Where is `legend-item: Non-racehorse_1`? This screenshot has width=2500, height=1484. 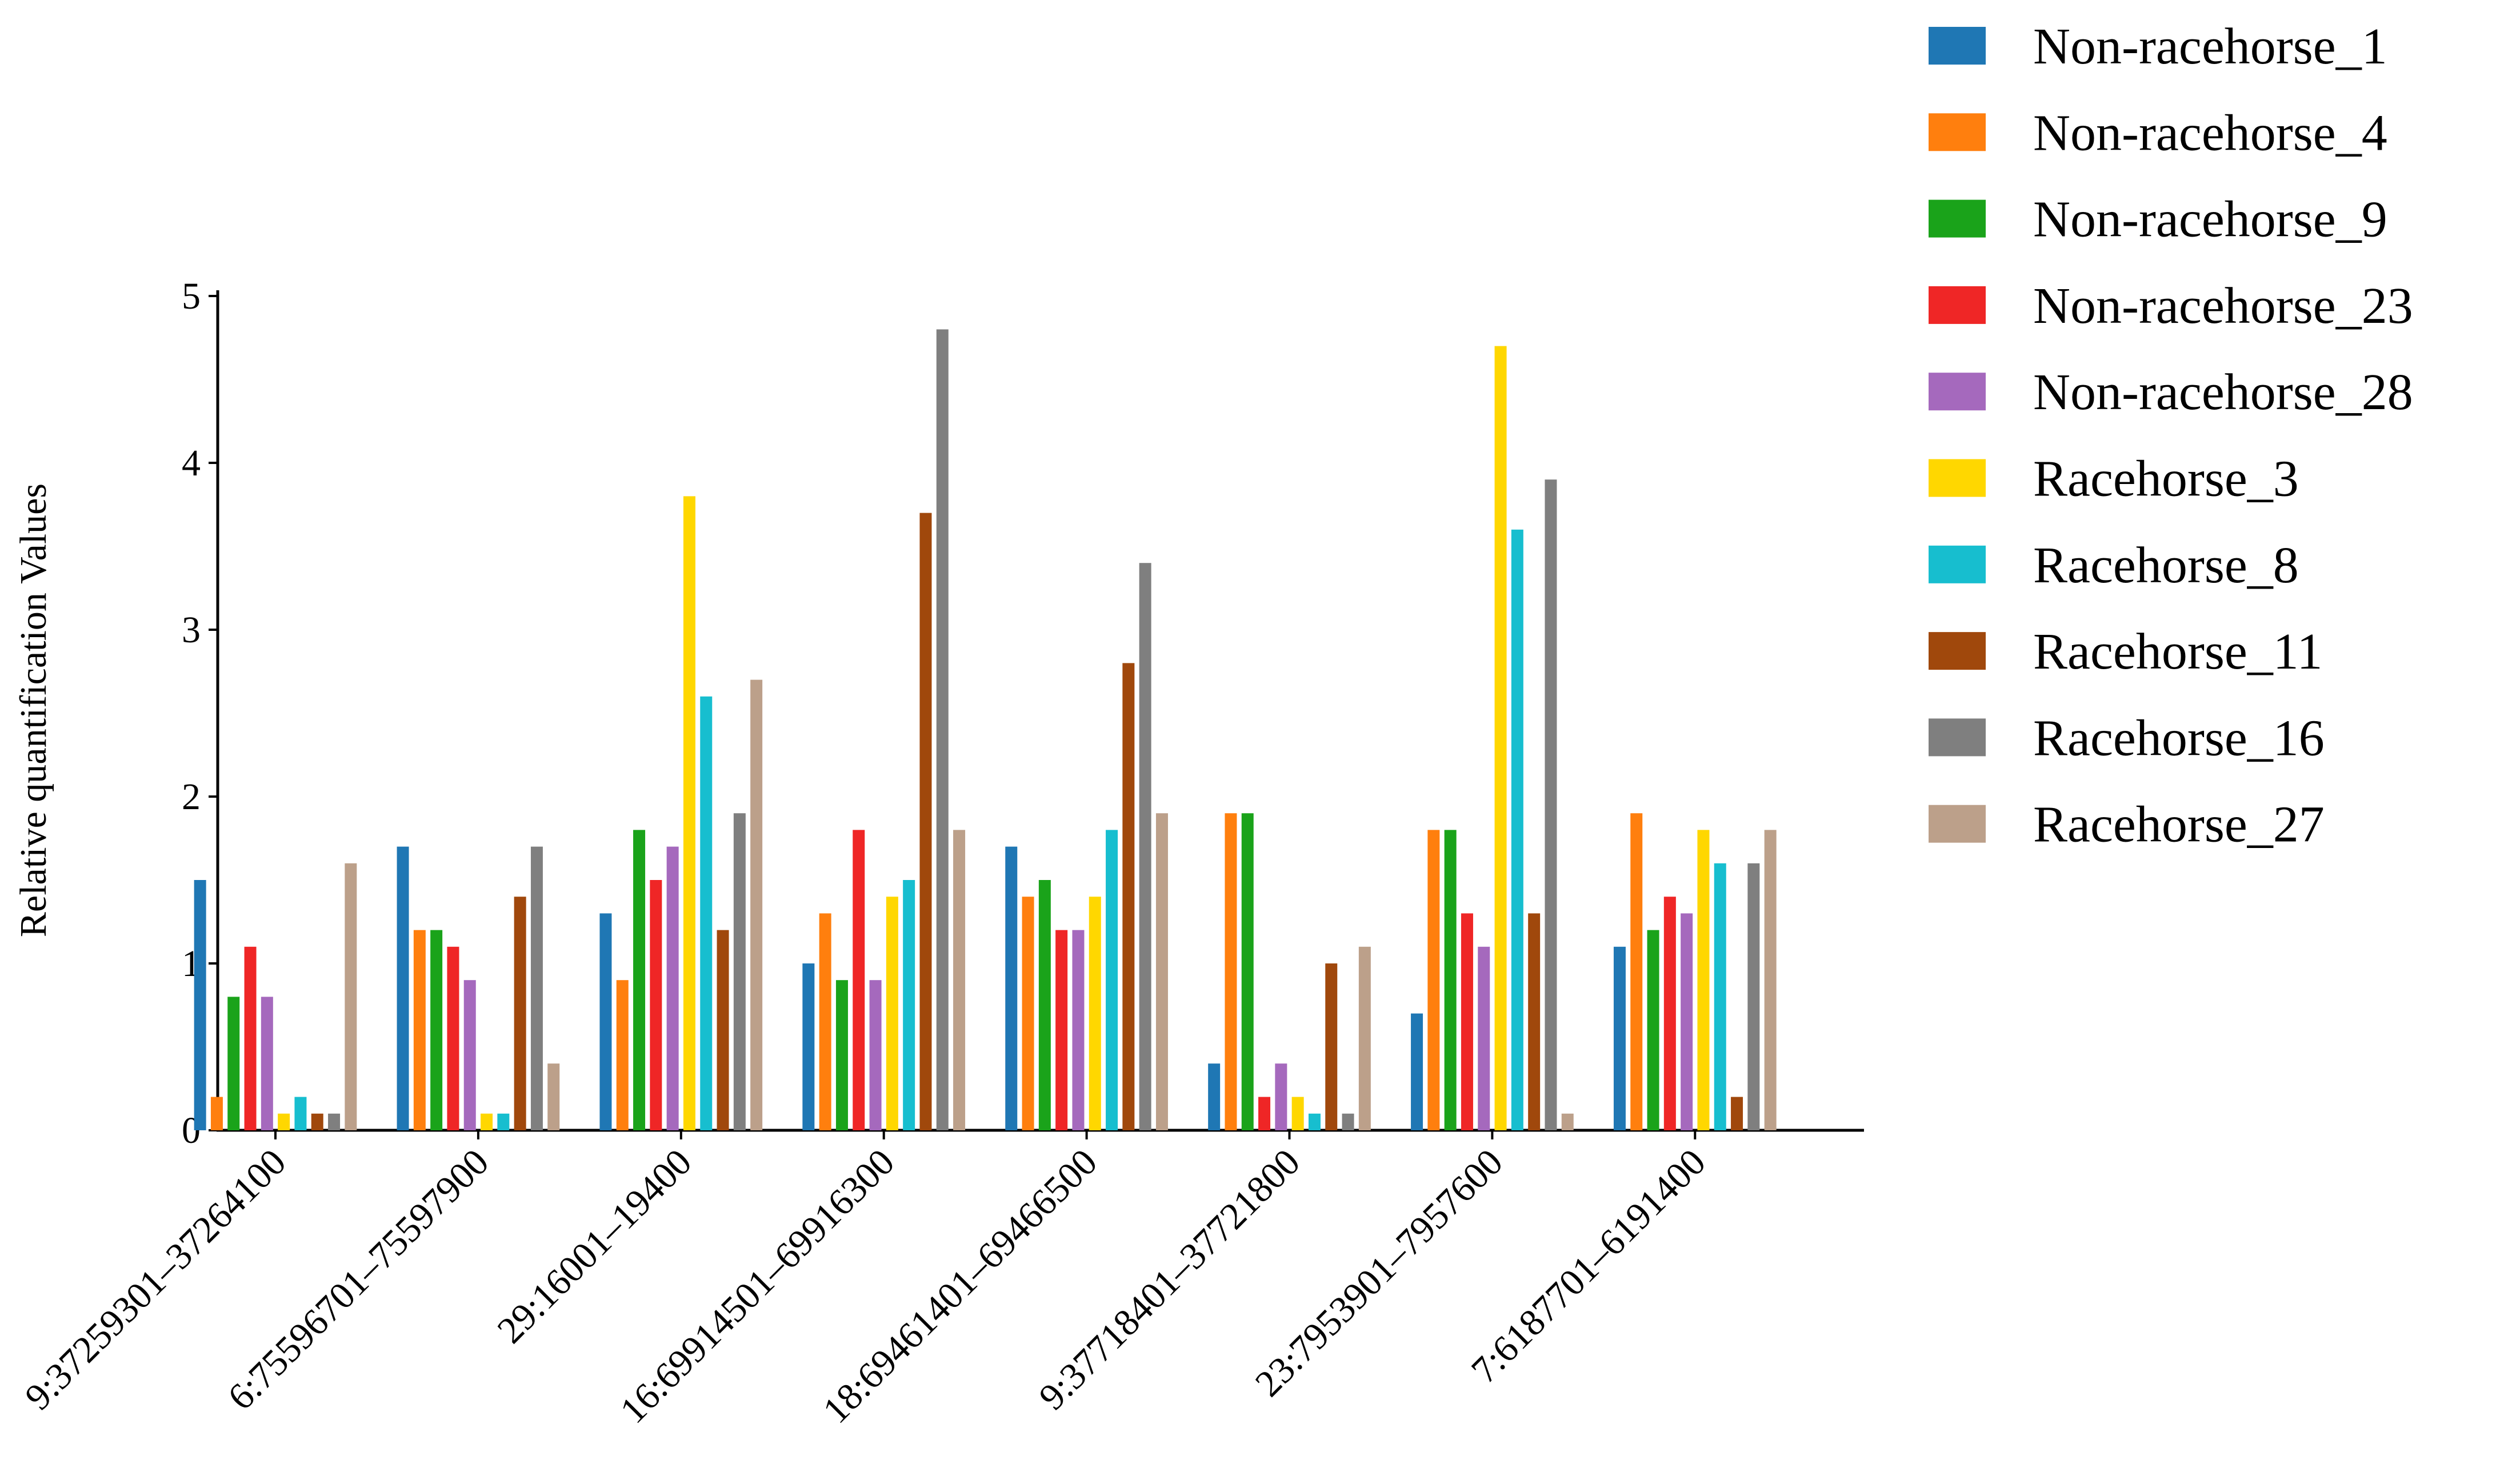 legend-item: Non-racehorse_1 is located at coordinates (2158, 46).